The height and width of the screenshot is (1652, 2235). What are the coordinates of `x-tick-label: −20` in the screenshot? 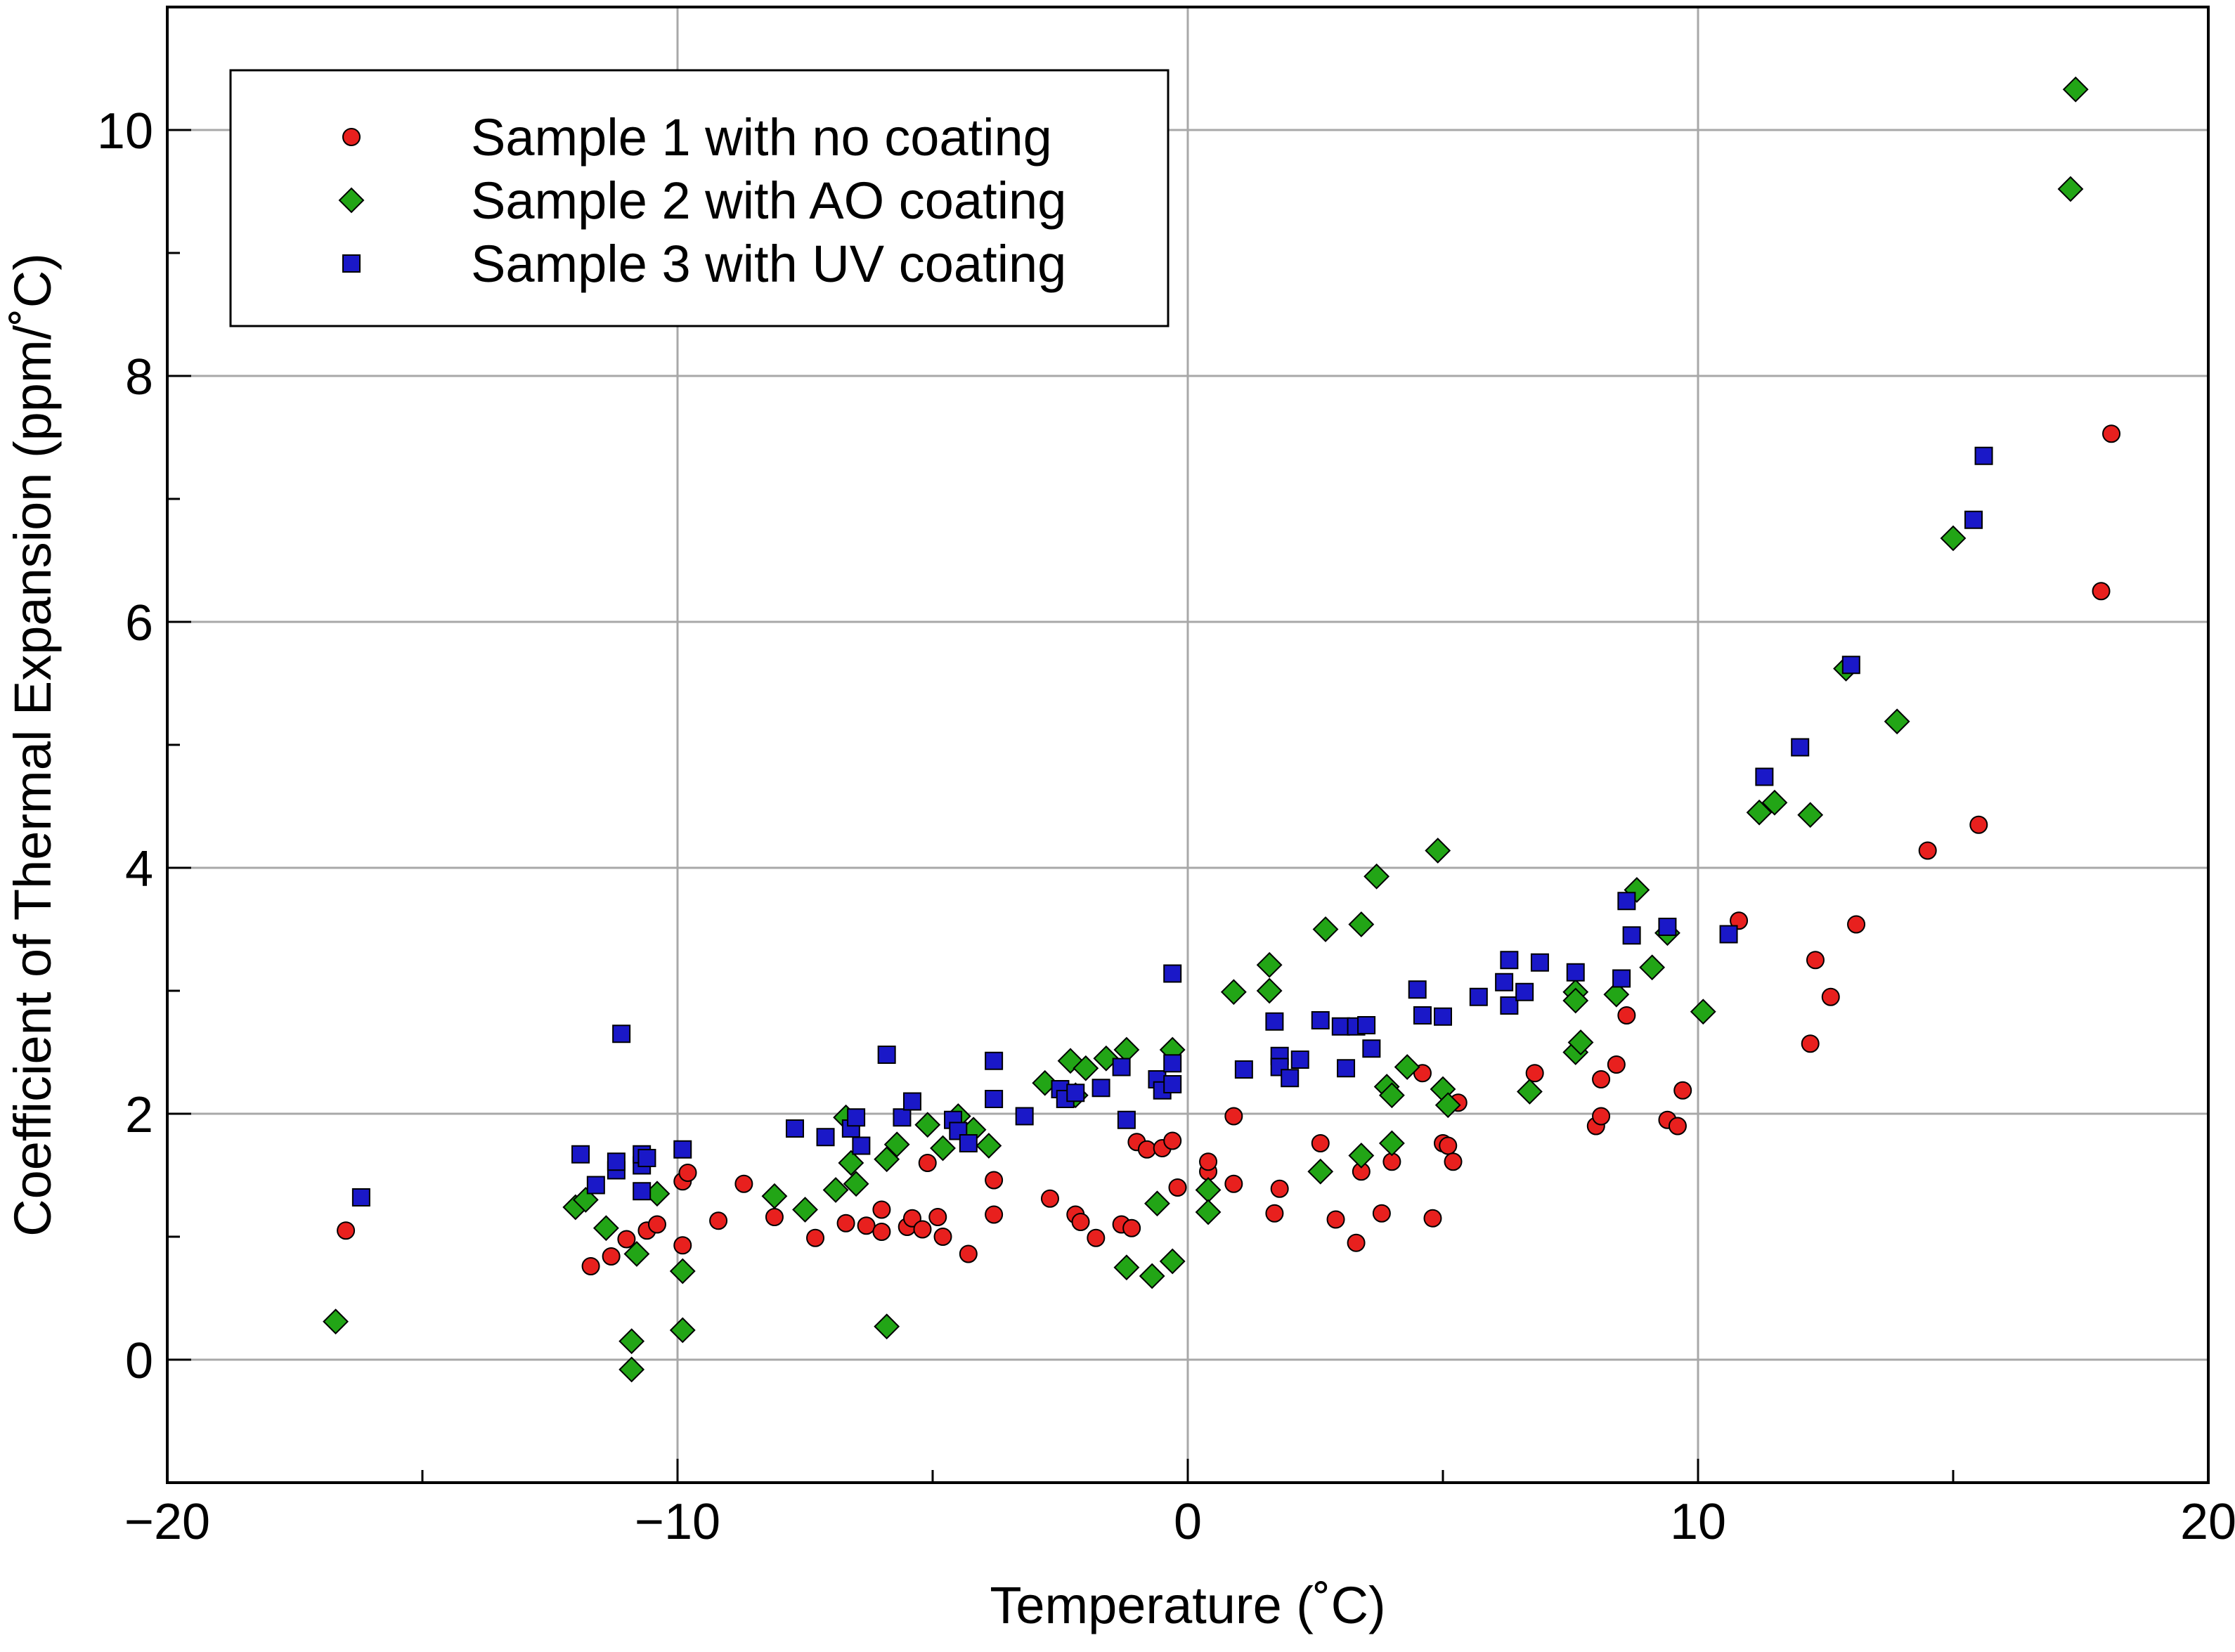 It's located at (167, 1522).